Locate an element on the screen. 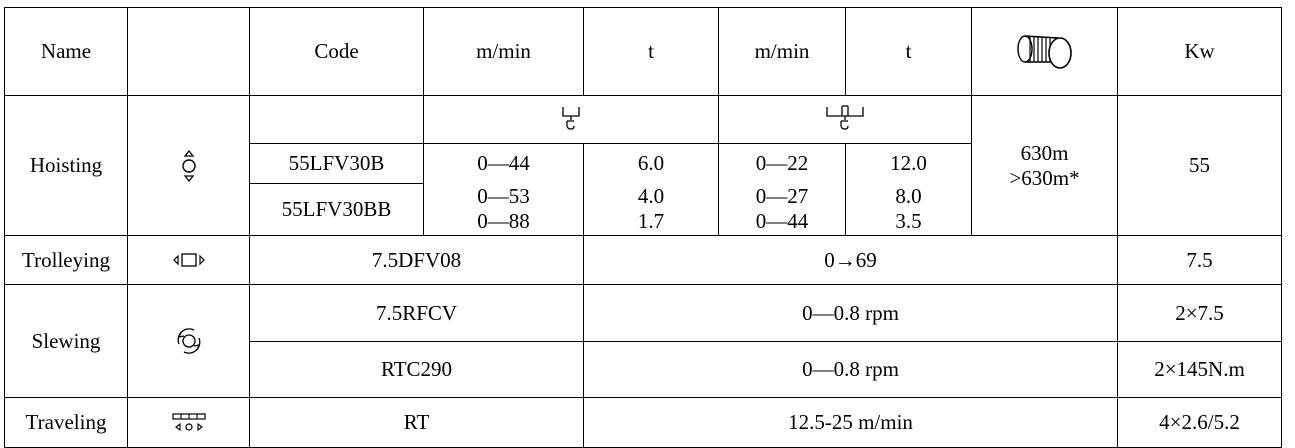 The image size is (1295, 448). hoisting-icon-cell is located at coordinates (188, 165).